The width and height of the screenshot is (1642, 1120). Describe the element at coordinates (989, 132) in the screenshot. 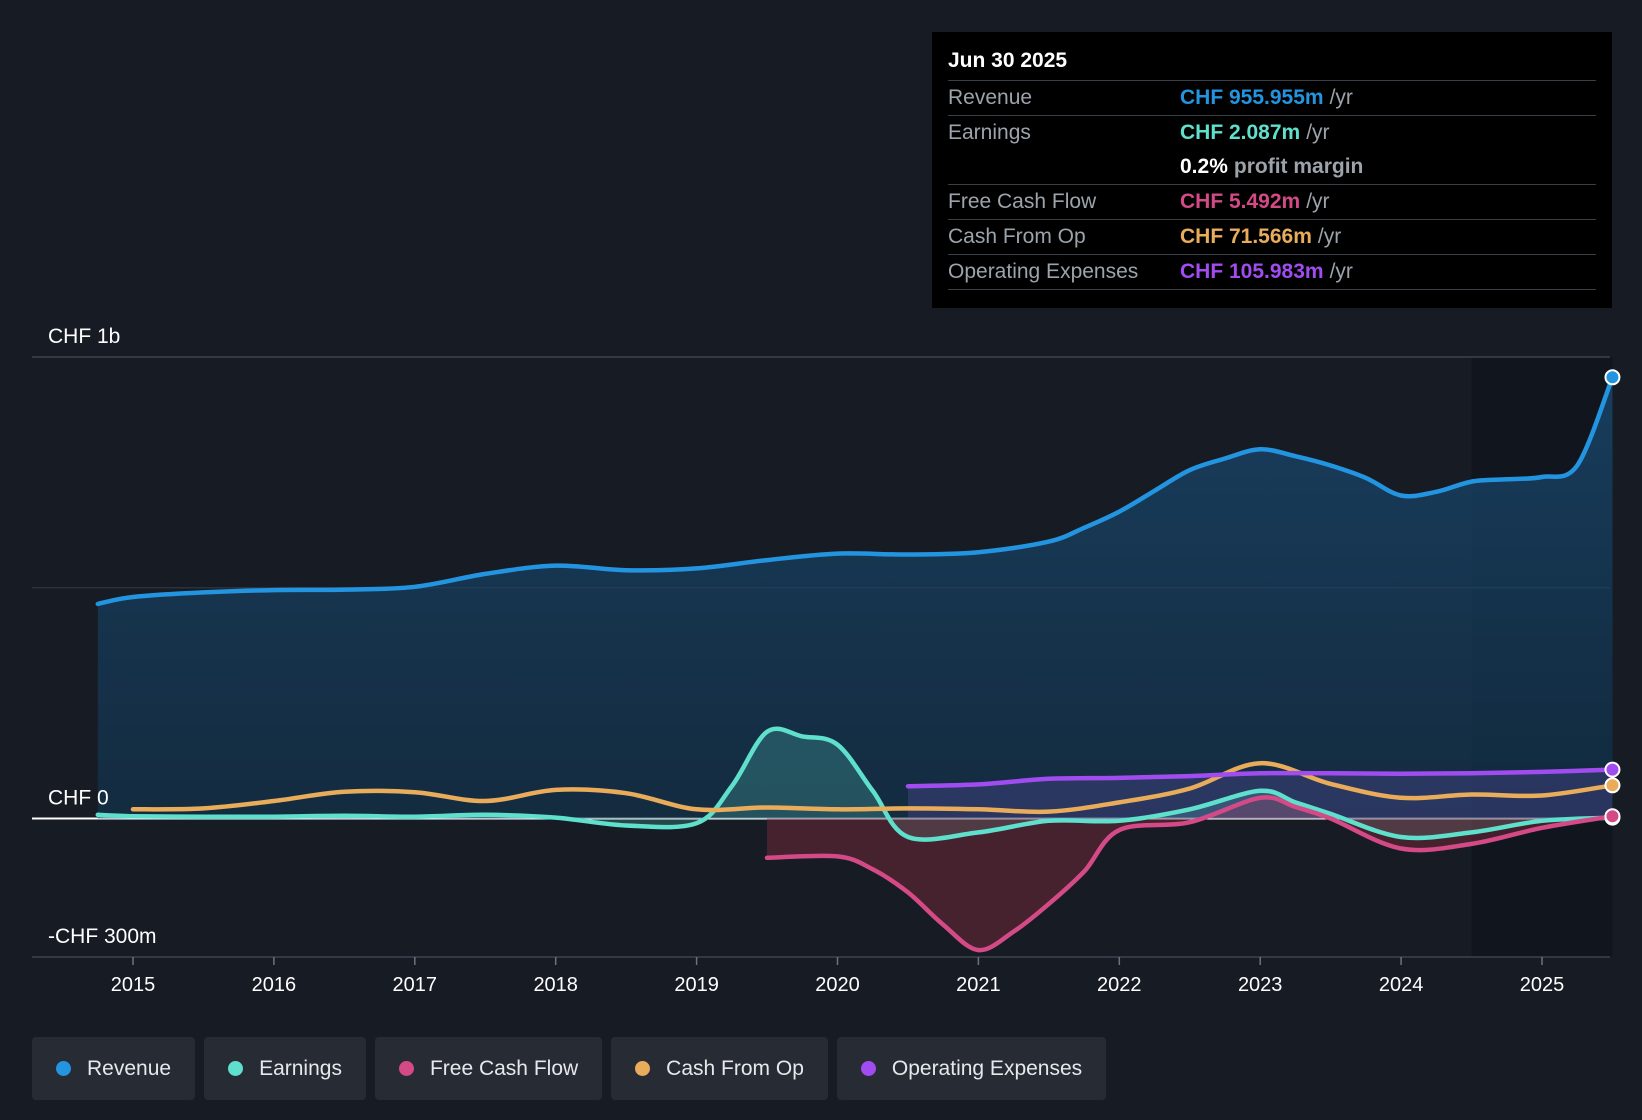

I see `tooltip-label: Earnings` at that location.